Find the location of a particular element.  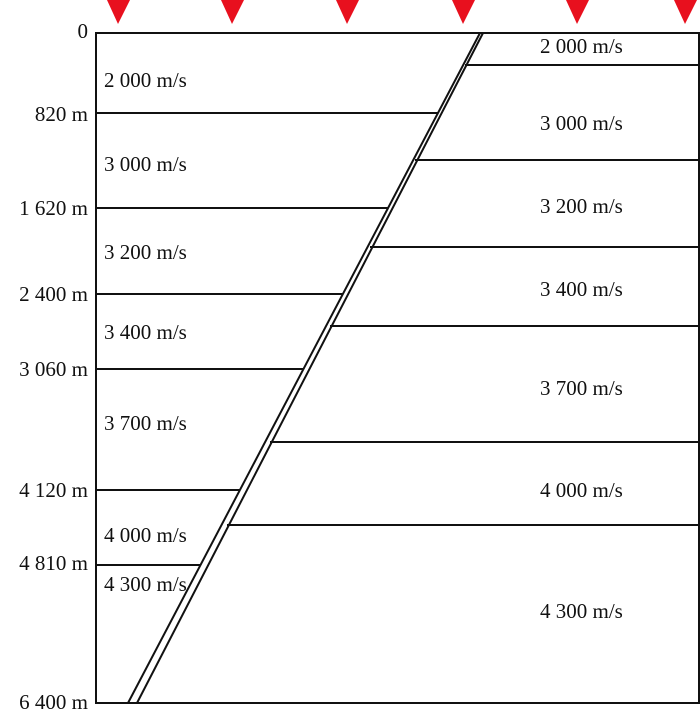

depth-label: 4 810 m is located at coordinates (53, 563).